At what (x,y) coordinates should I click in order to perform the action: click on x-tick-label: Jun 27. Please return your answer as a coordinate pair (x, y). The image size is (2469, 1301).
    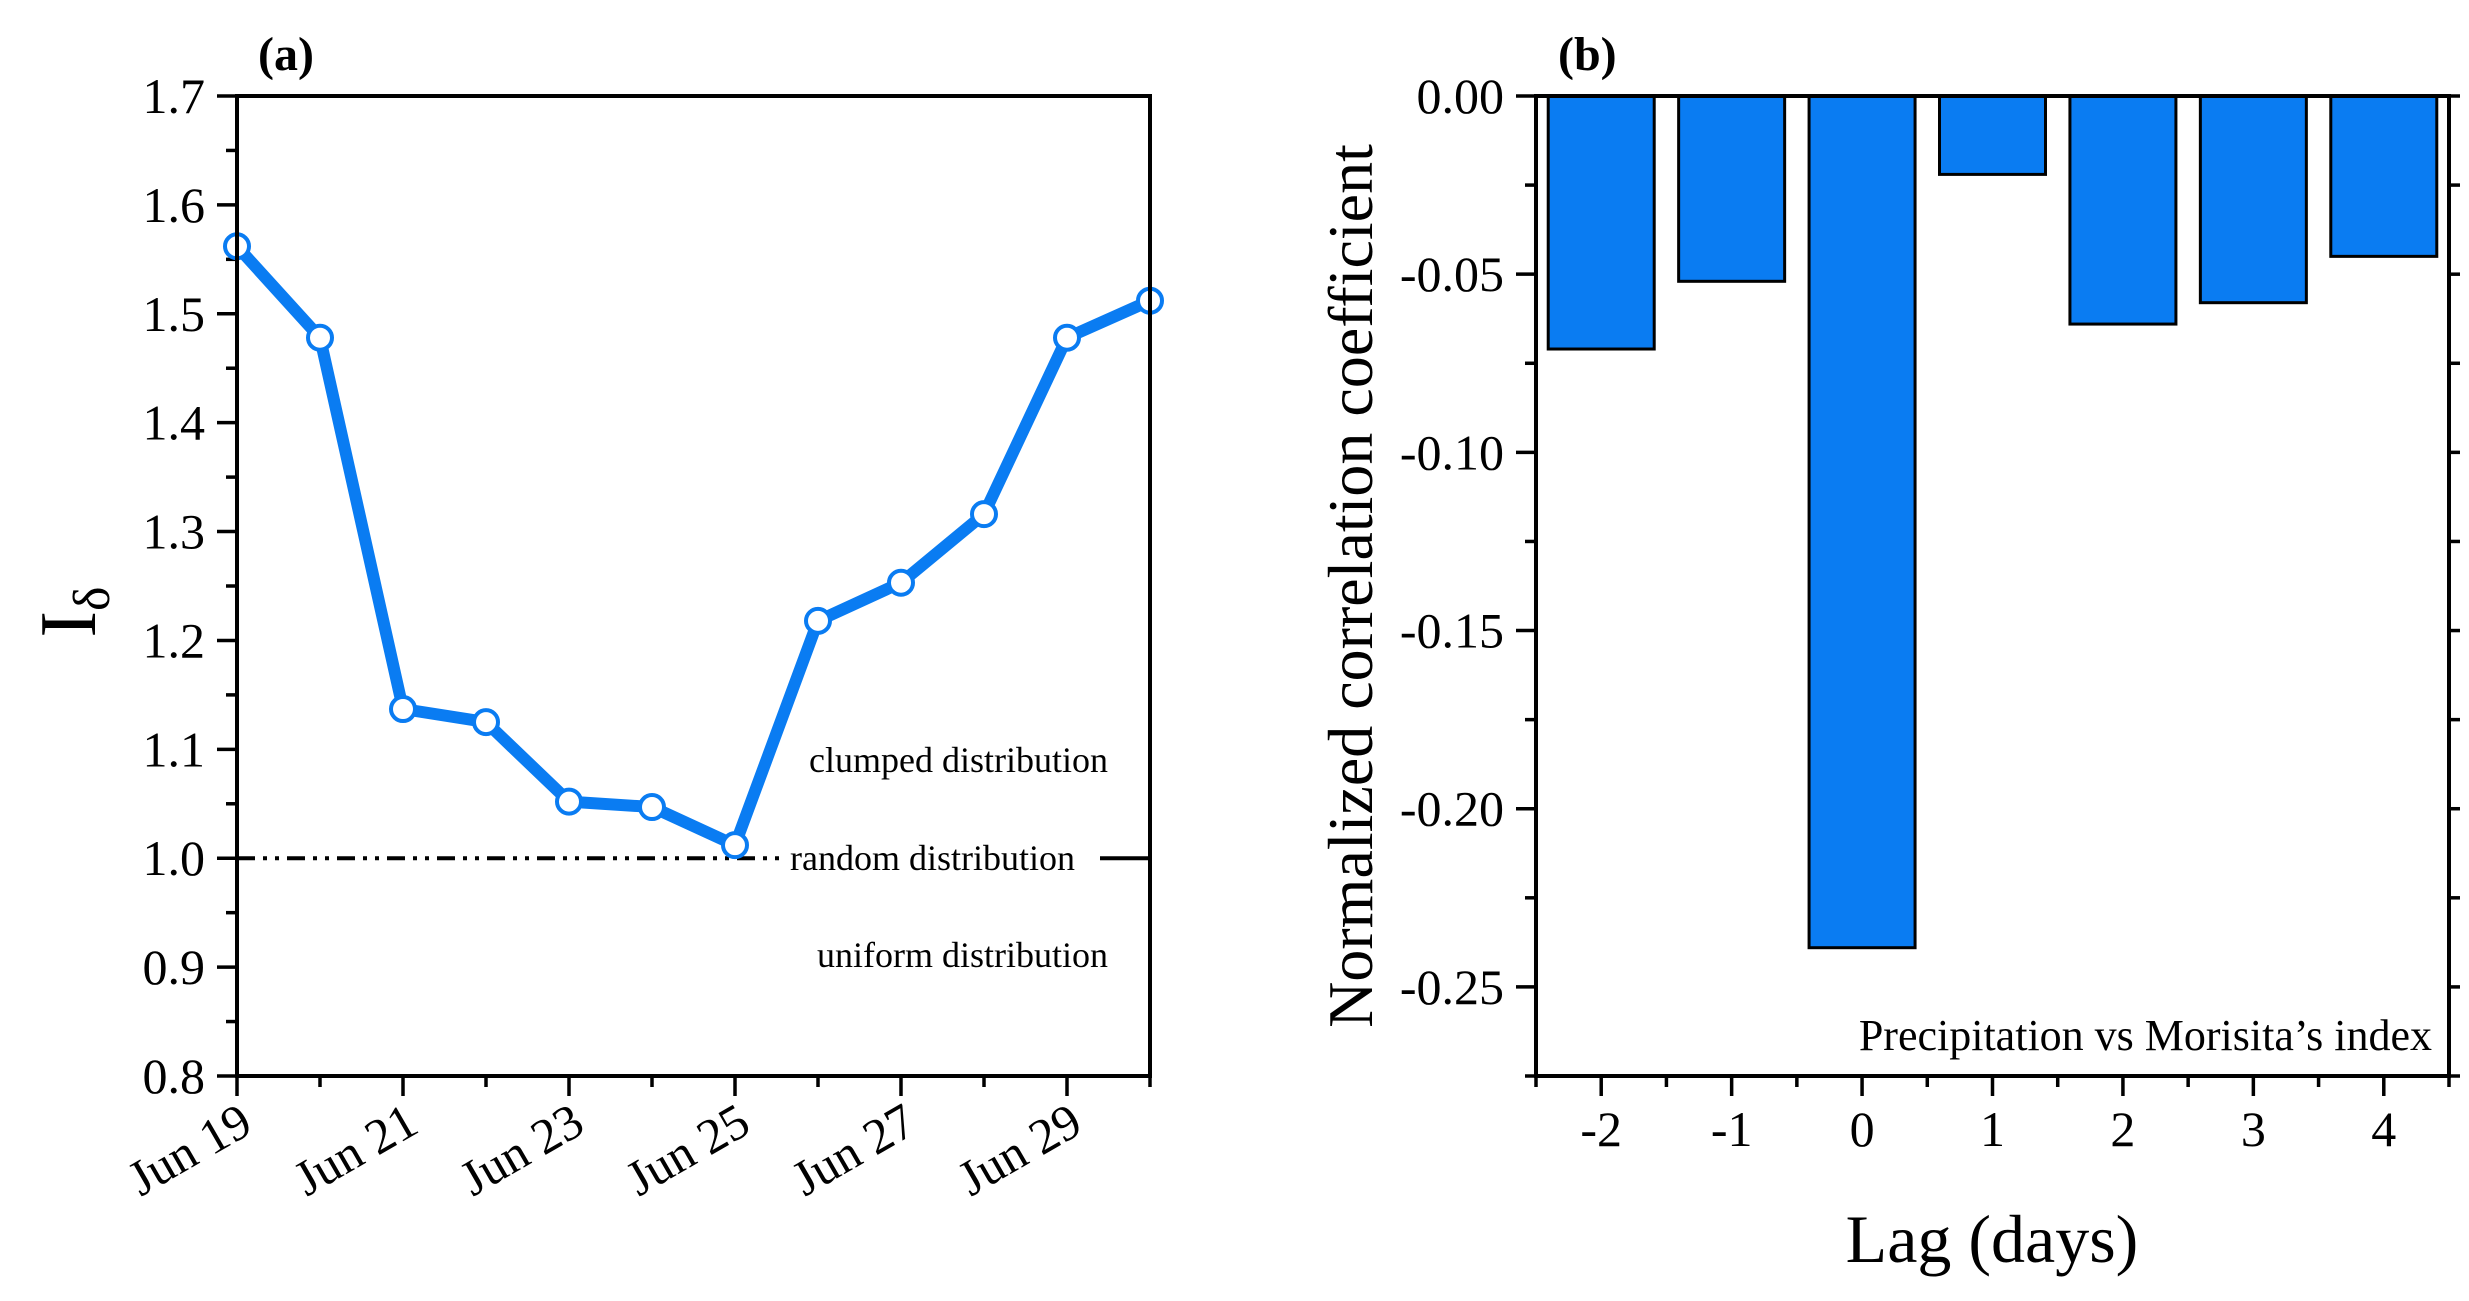
    Looking at the image, I should click on (853, 1149).